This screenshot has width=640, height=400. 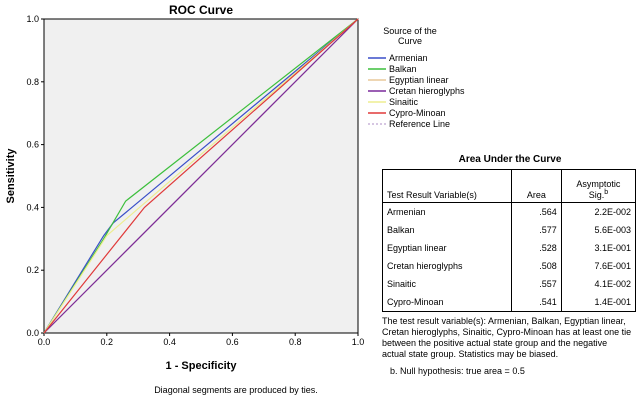 What do you see at coordinates (536, 230) in the screenshot?
I see `row-area: .577` at bounding box center [536, 230].